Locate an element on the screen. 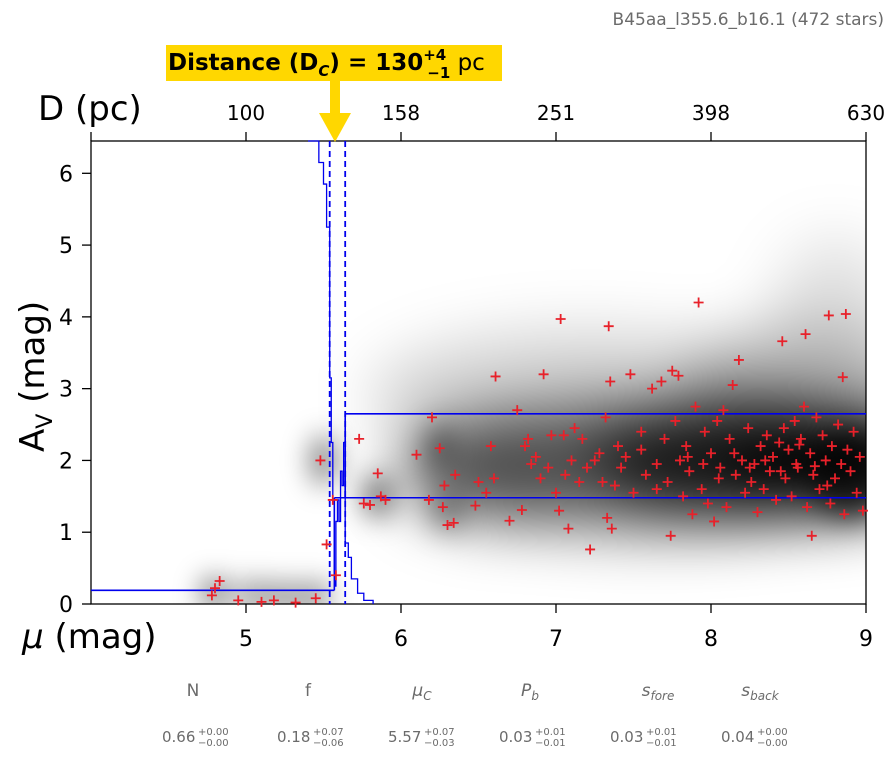 The width and height of the screenshot is (895, 759). param-plus: +0.00 is located at coordinates (213, 732).